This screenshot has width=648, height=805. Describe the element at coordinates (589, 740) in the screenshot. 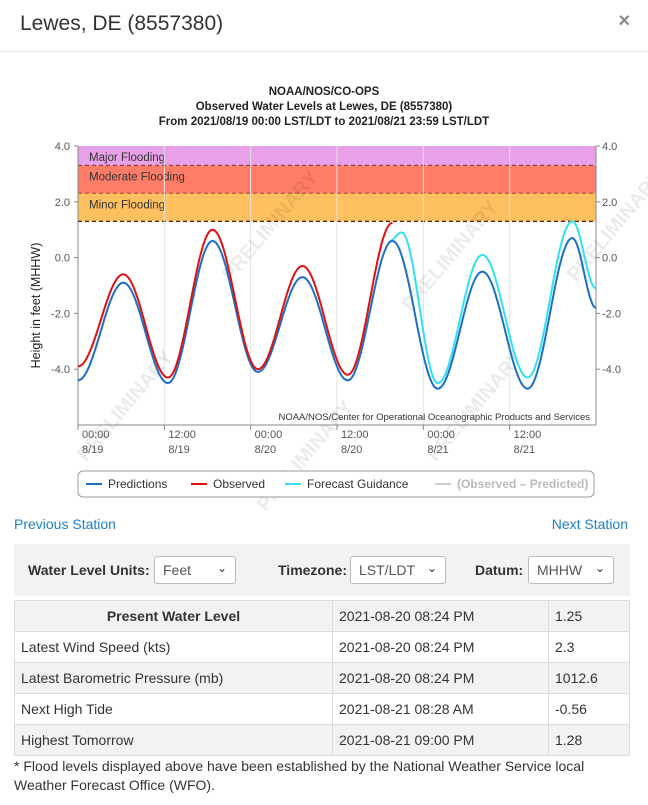

I see `row-value: 1.28` at that location.